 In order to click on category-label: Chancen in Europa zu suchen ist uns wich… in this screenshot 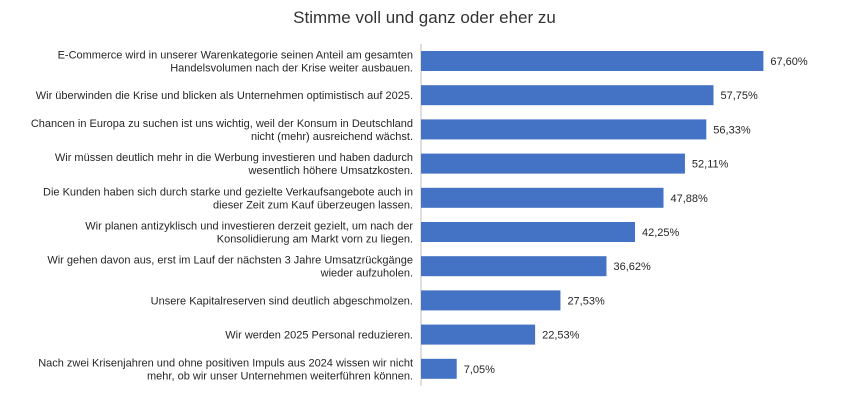, I will do `click(222, 124)`.